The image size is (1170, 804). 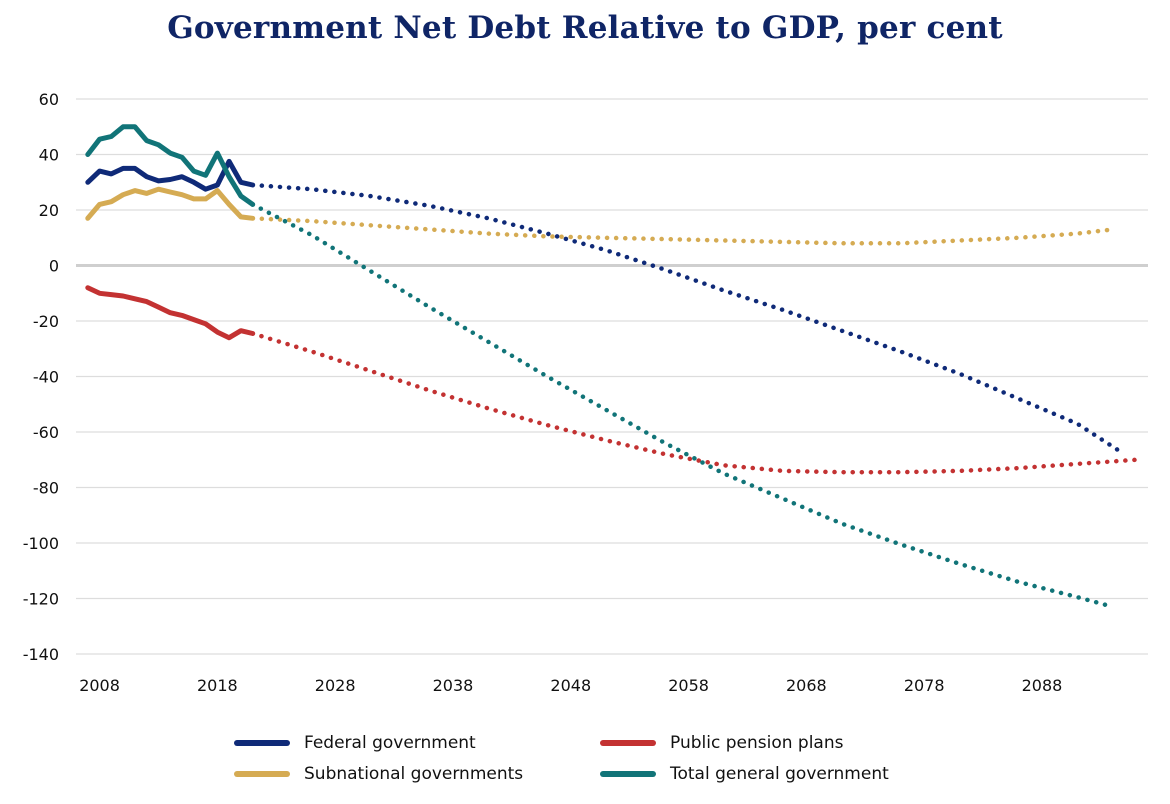 What do you see at coordinates (688, 685) in the screenshot?
I see `x-tick-label: 2058` at bounding box center [688, 685].